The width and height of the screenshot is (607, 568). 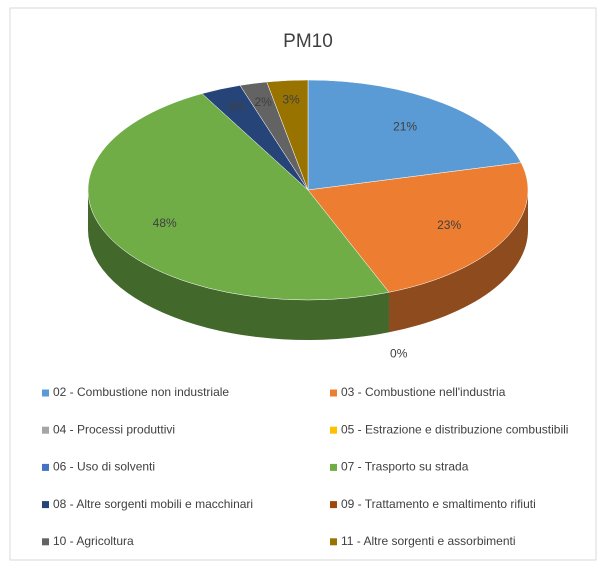 What do you see at coordinates (263, 102) in the screenshot?
I see `data-label: 2%` at bounding box center [263, 102].